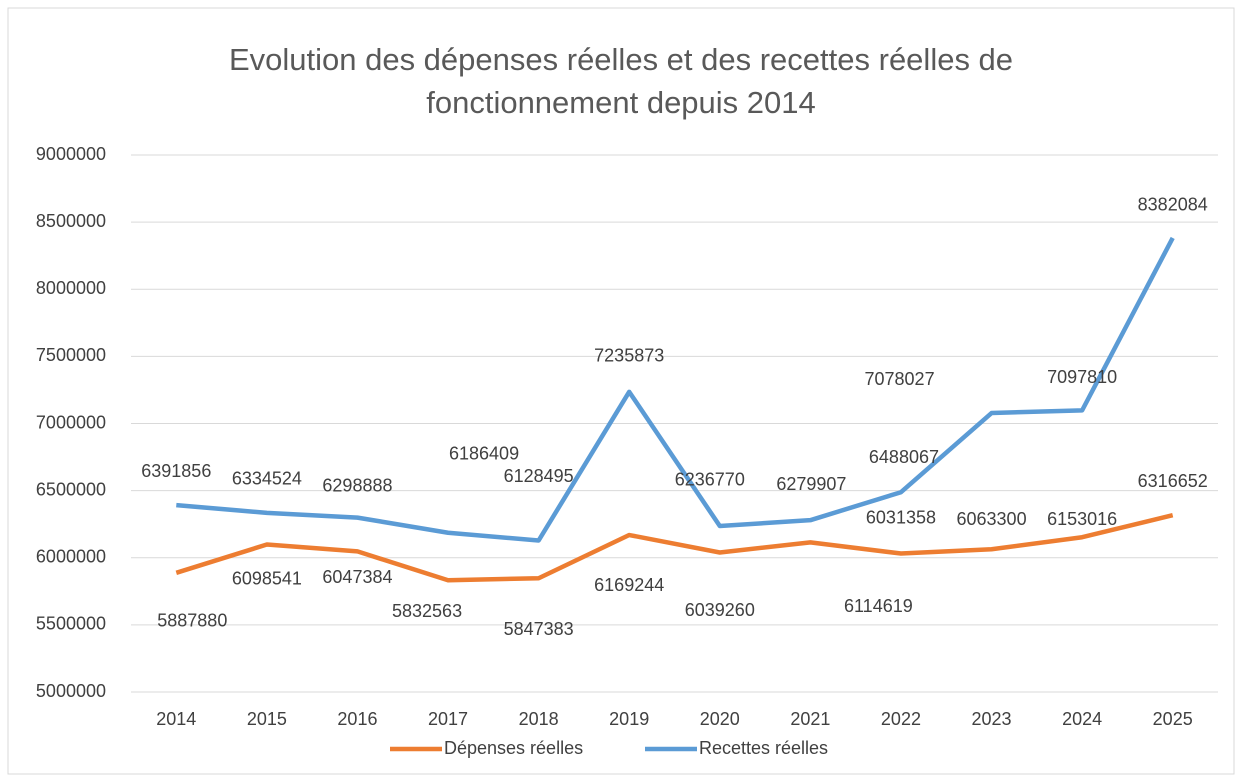  Describe the element at coordinates (763, 748) in the screenshot. I see `legend-label: Recettes réelles` at that location.